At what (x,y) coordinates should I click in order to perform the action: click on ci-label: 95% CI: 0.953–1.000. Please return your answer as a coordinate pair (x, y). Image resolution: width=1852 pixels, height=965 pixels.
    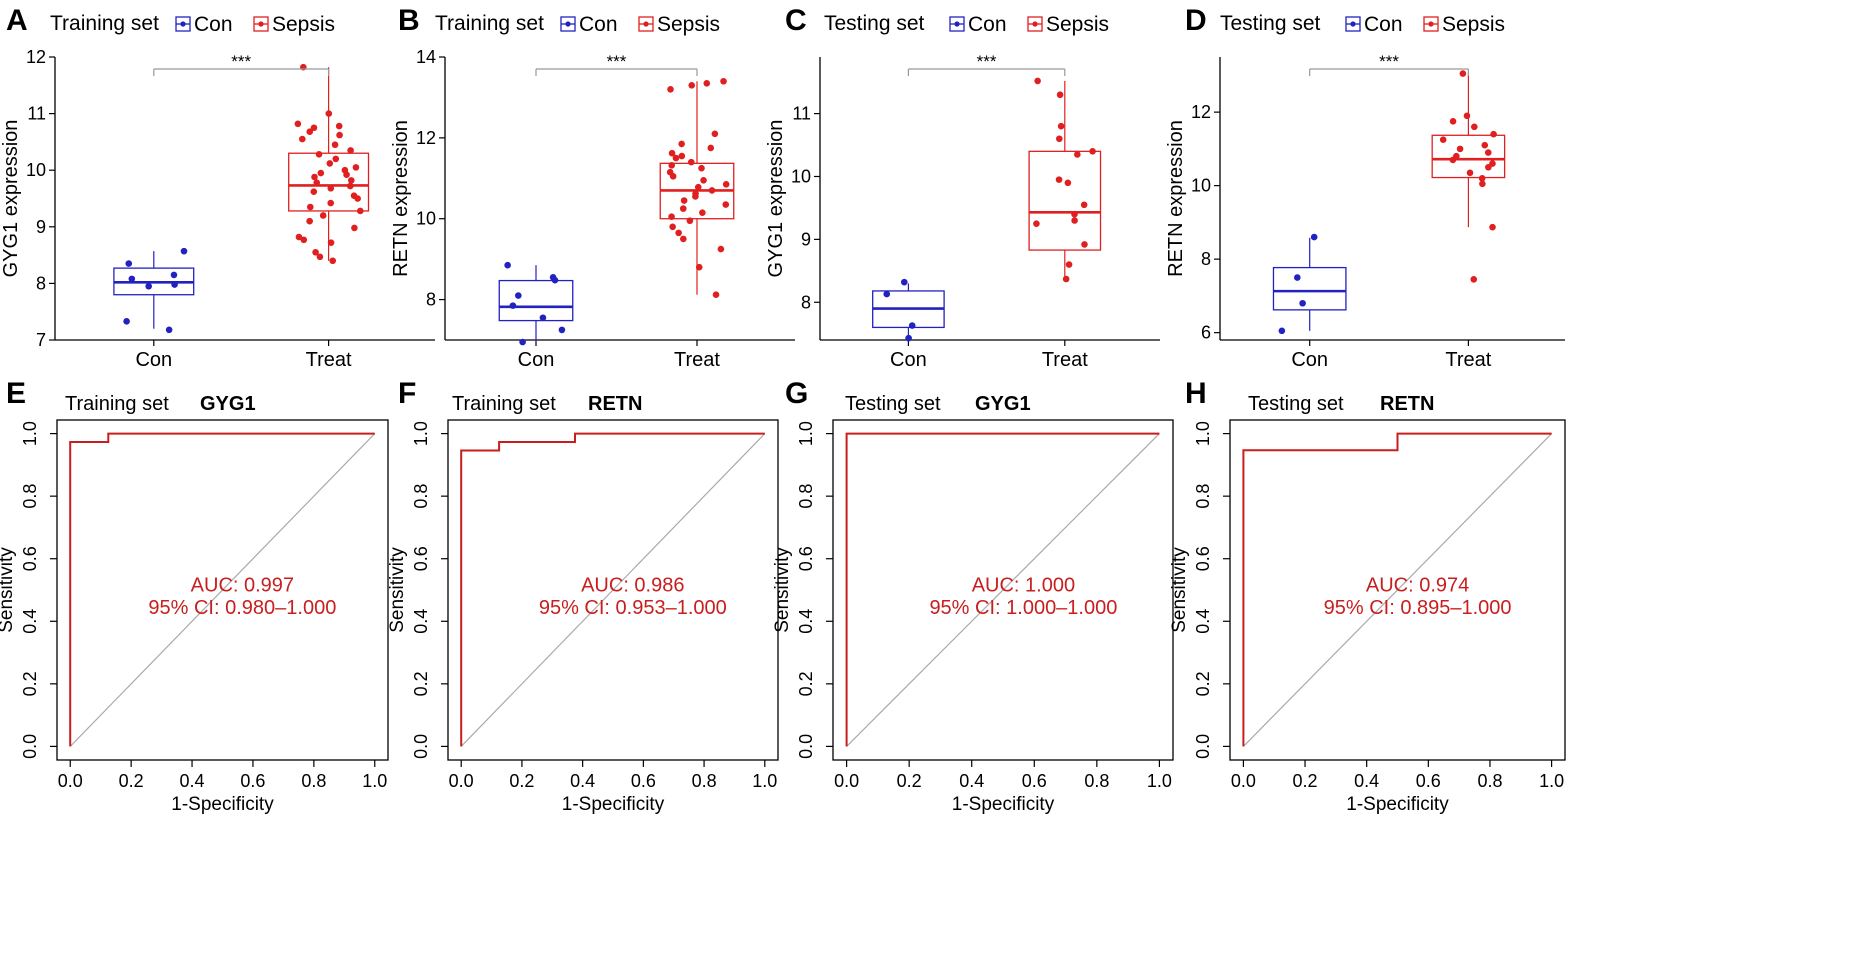
    Looking at the image, I should click on (633, 608).